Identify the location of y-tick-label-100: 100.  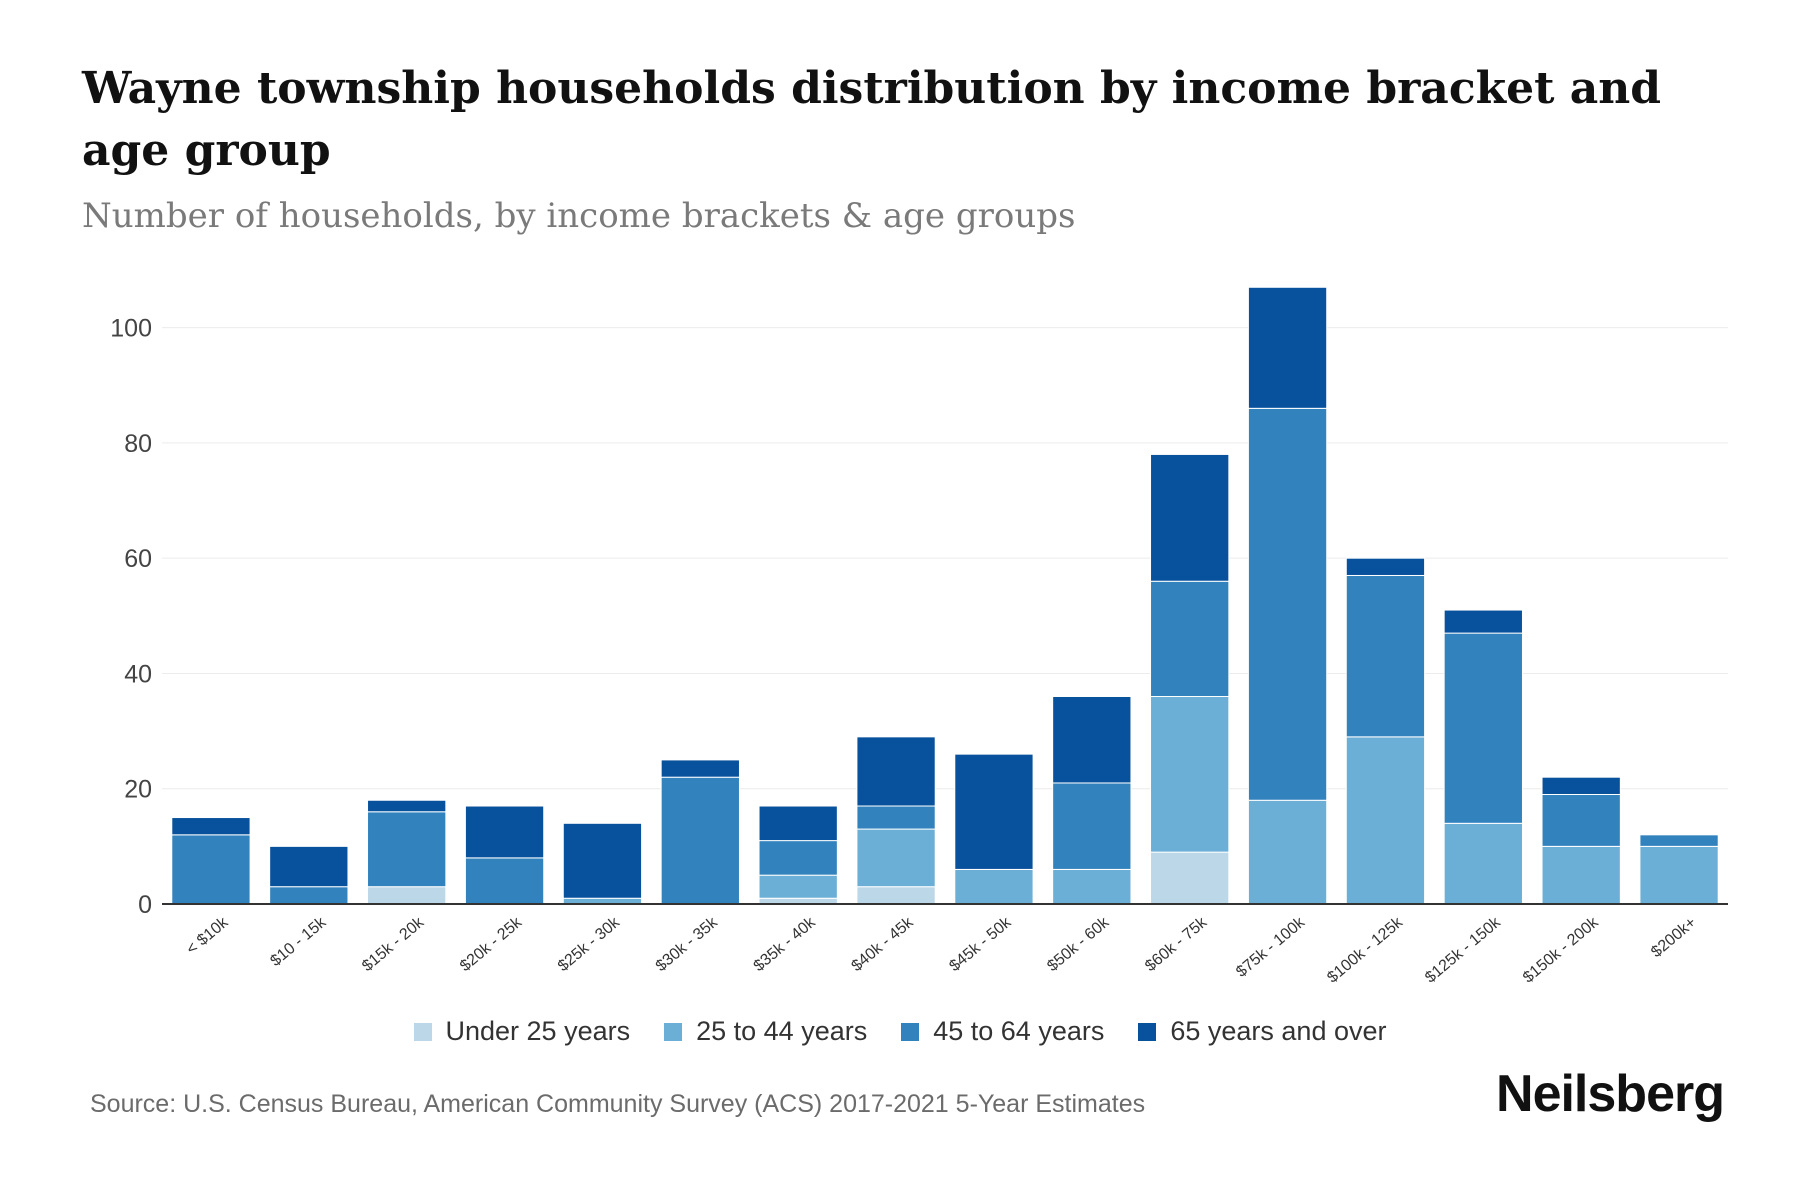
(131, 329).